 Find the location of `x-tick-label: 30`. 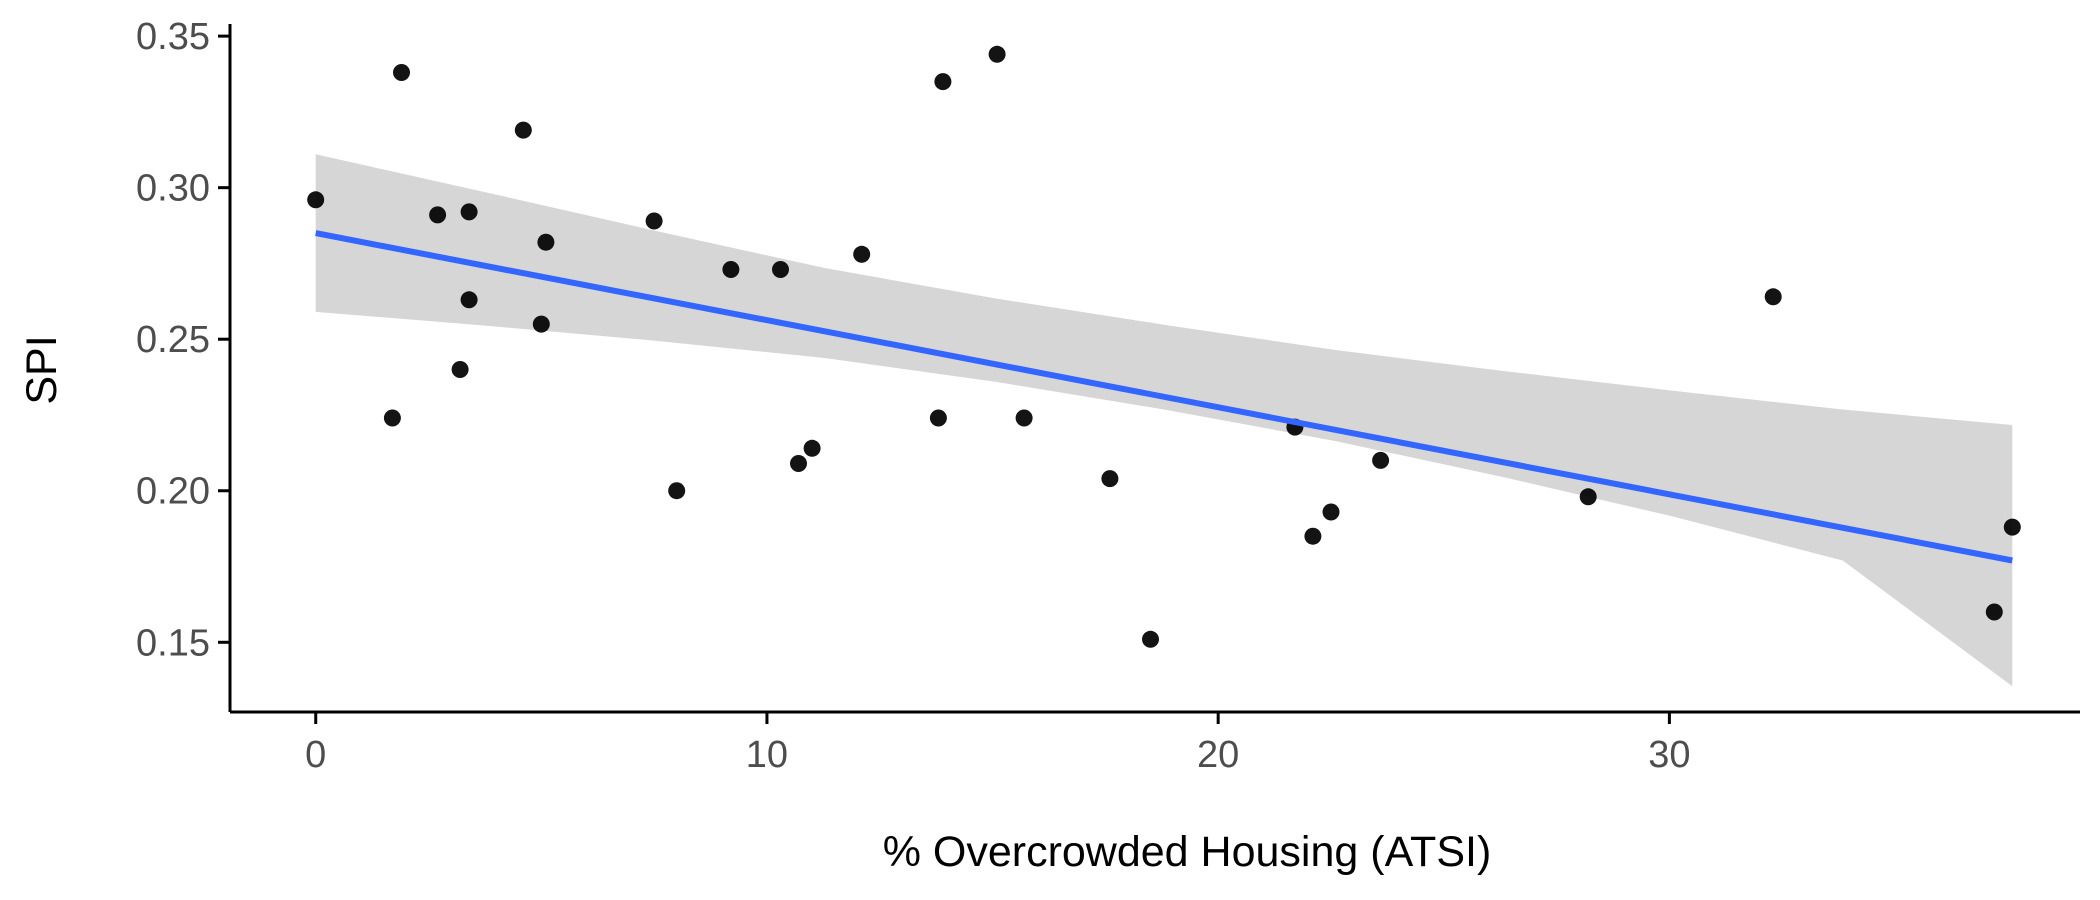

x-tick-label: 30 is located at coordinates (1669, 755).